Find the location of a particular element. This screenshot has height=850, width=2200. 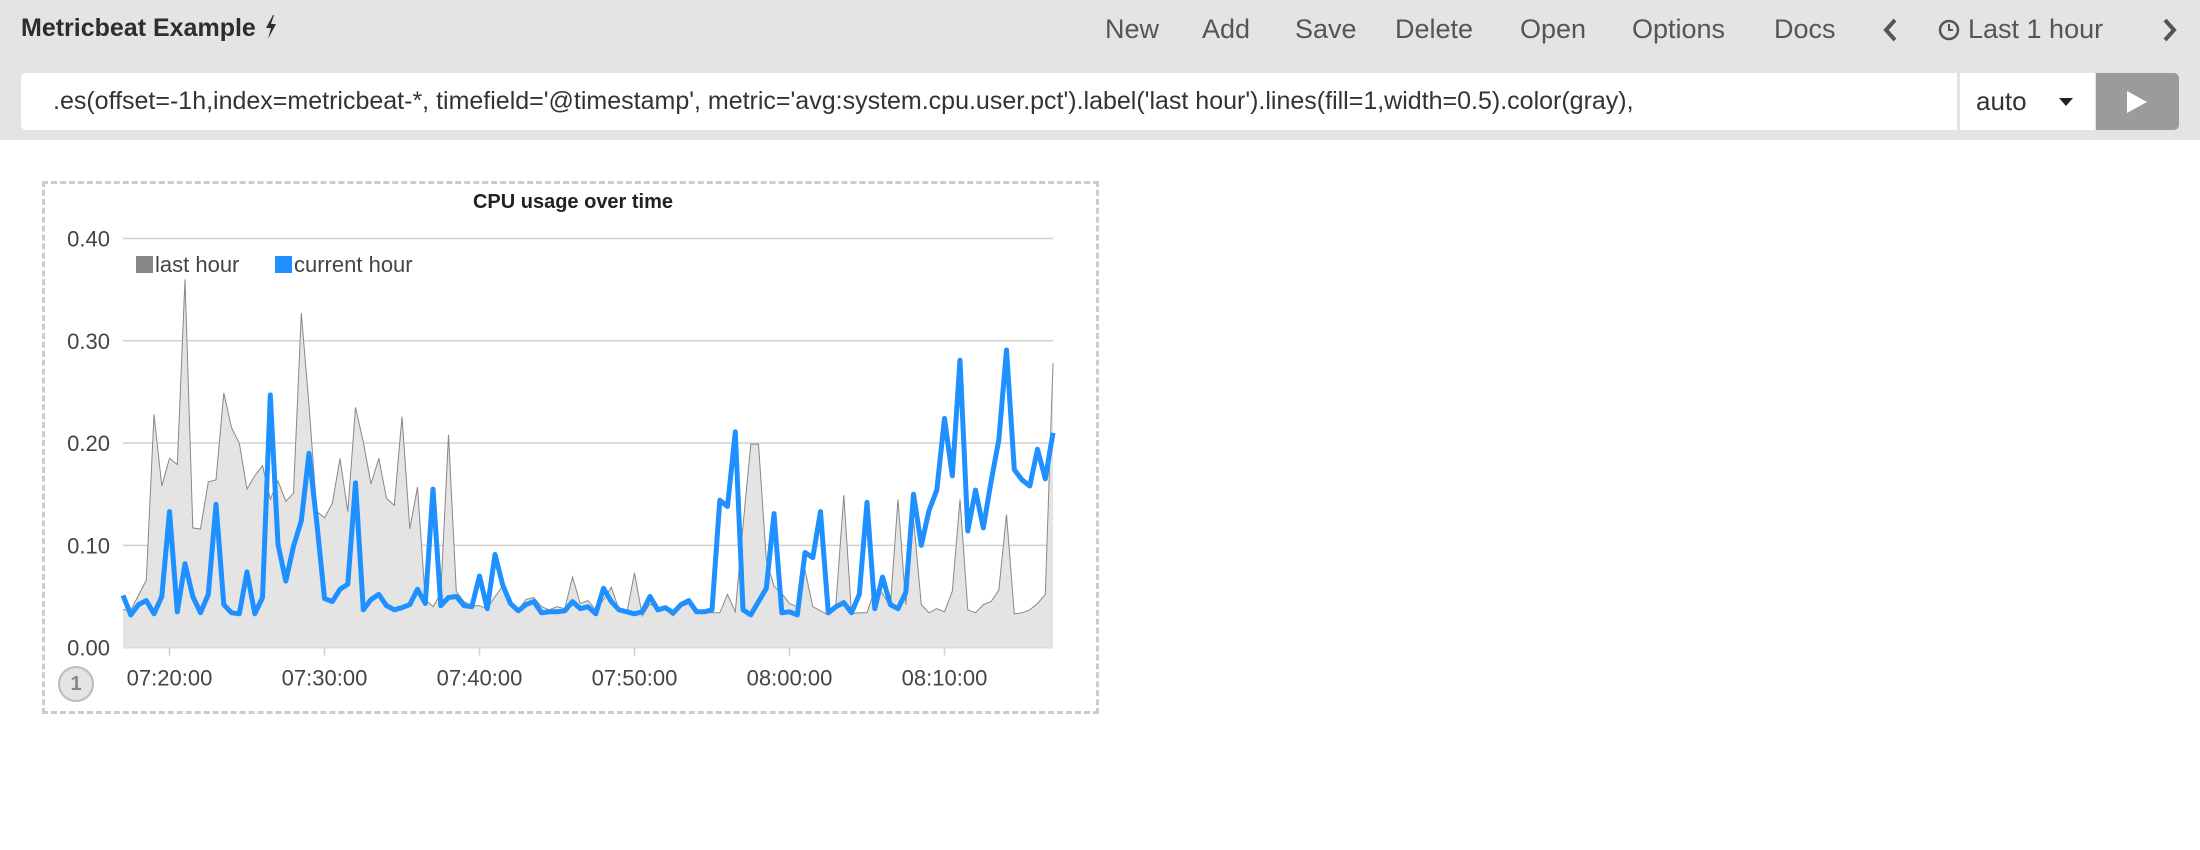

docs-button: Docs is located at coordinates (1805, 29).